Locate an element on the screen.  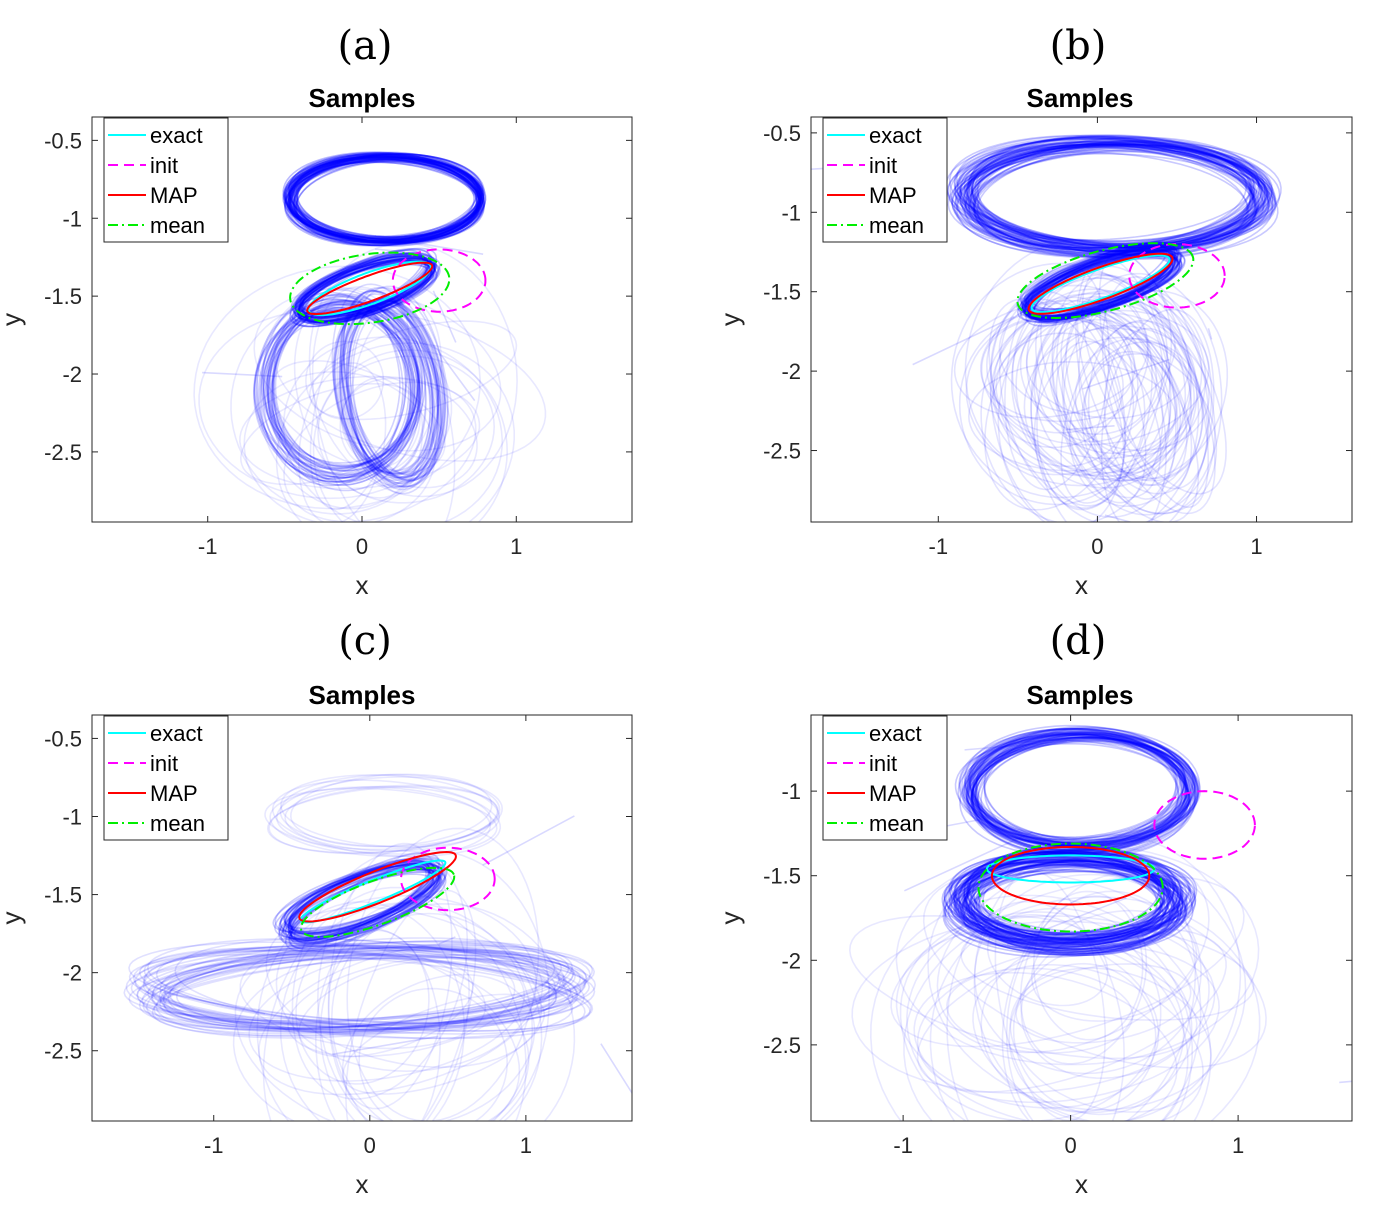
series-MAP is located at coordinates (377, 886).